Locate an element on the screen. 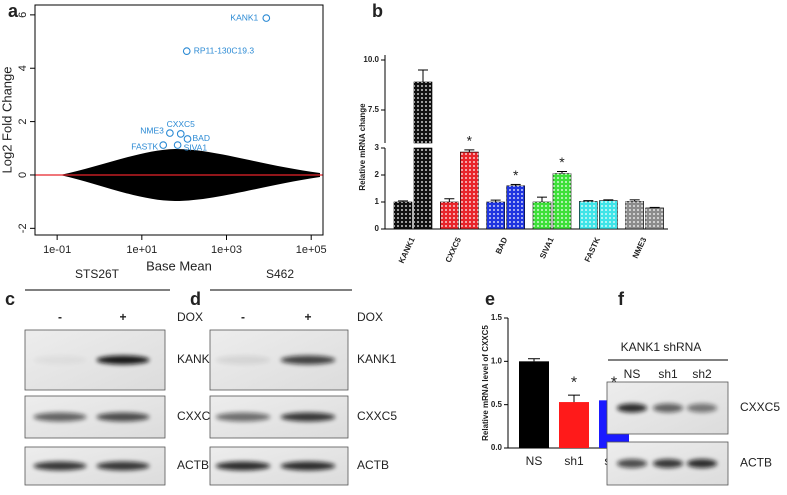 This screenshot has height=495, width=787. x-tick-label: 1e+01 is located at coordinates (141, 250).